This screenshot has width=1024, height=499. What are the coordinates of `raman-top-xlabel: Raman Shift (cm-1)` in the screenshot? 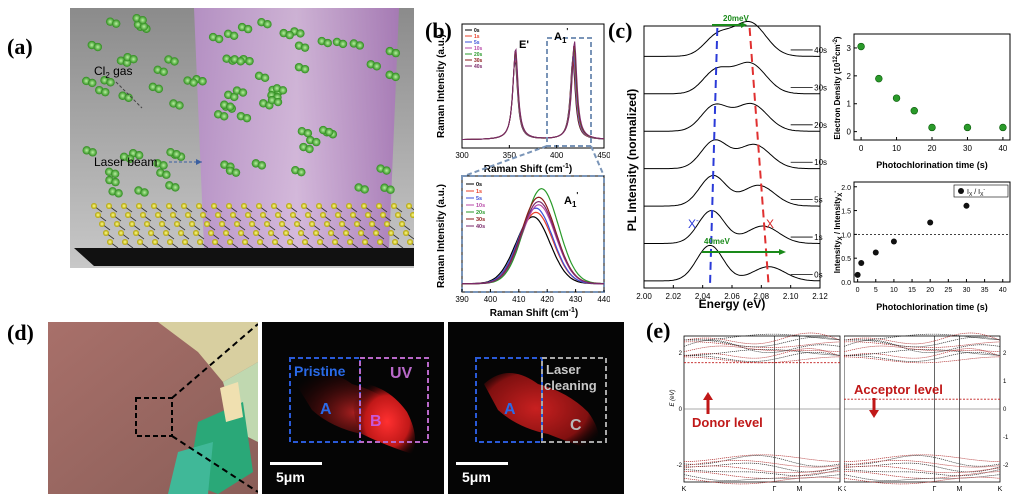 It's located at (528, 169).